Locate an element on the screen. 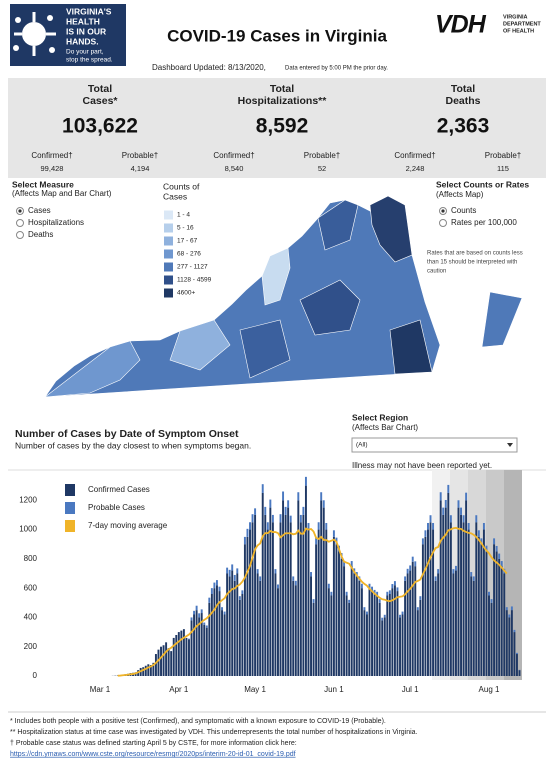 This screenshot has width=554, height=760. rates-note: caution is located at coordinates (436, 272).